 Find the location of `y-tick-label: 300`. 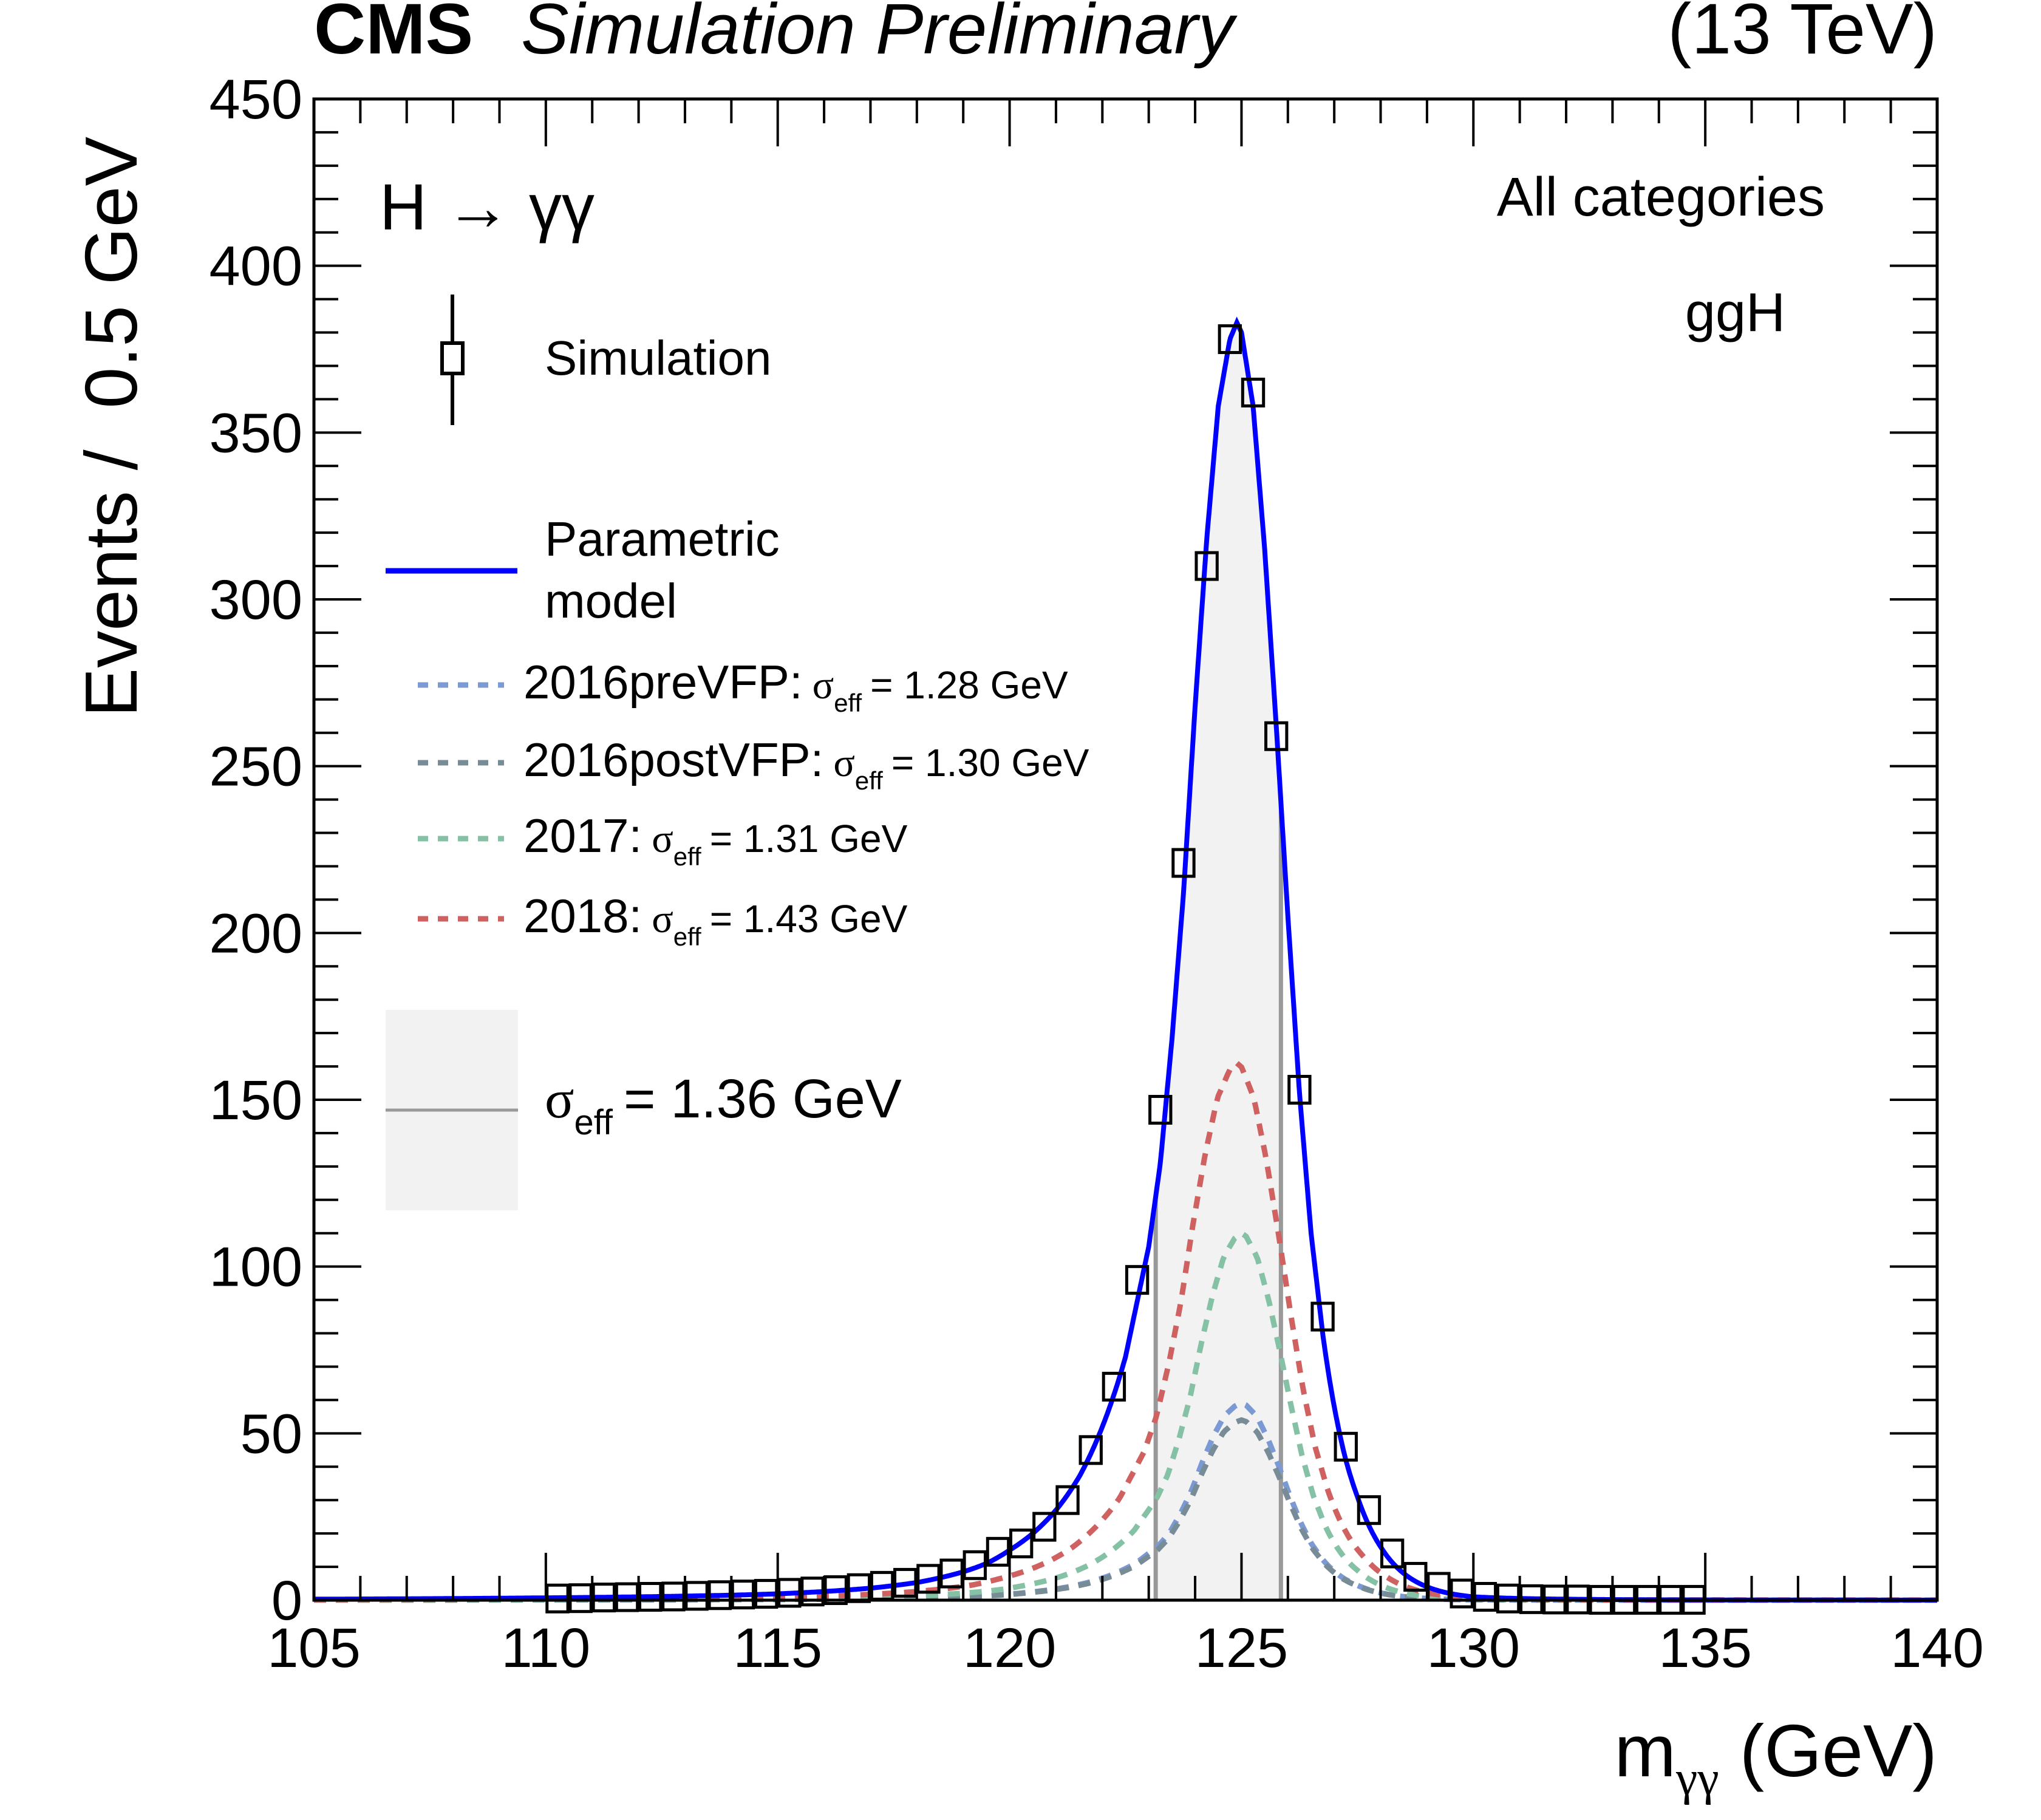

y-tick-label: 300 is located at coordinates (256, 600).